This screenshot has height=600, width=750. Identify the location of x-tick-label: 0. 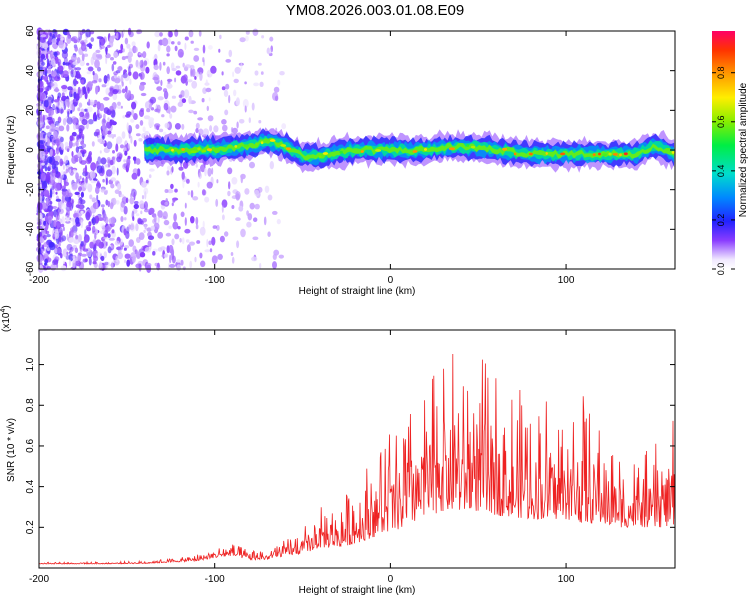
(391, 579).